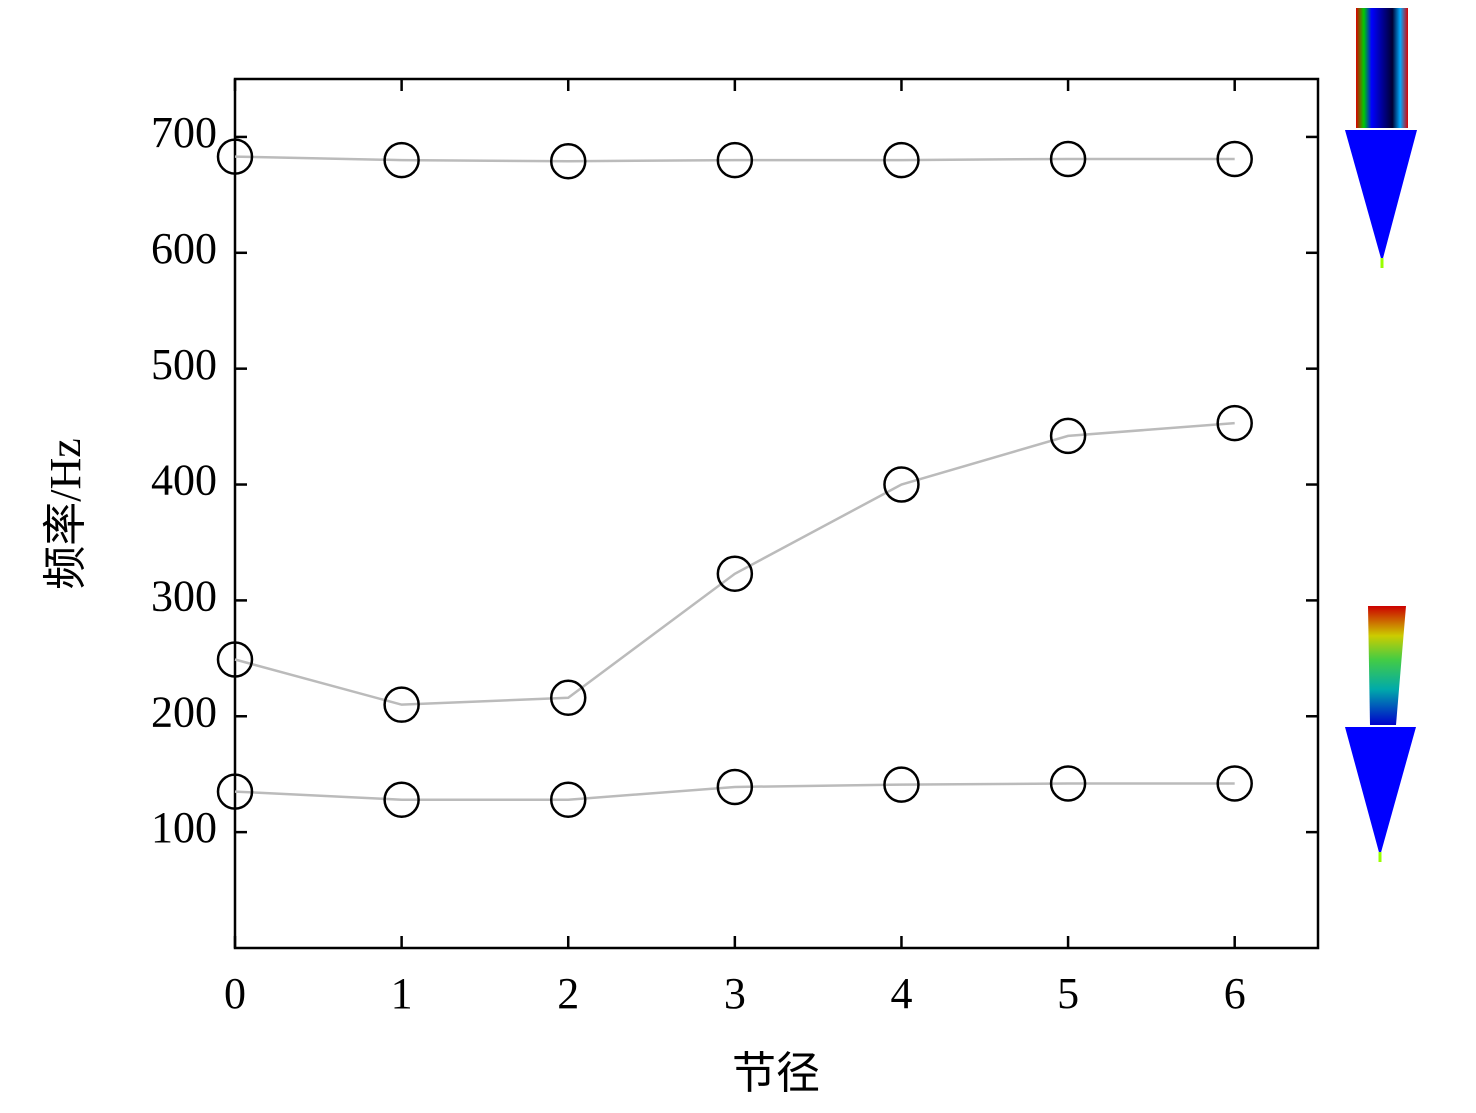  What do you see at coordinates (1380, 734) in the screenshot?
I see `mode-shape-lower` at bounding box center [1380, 734].